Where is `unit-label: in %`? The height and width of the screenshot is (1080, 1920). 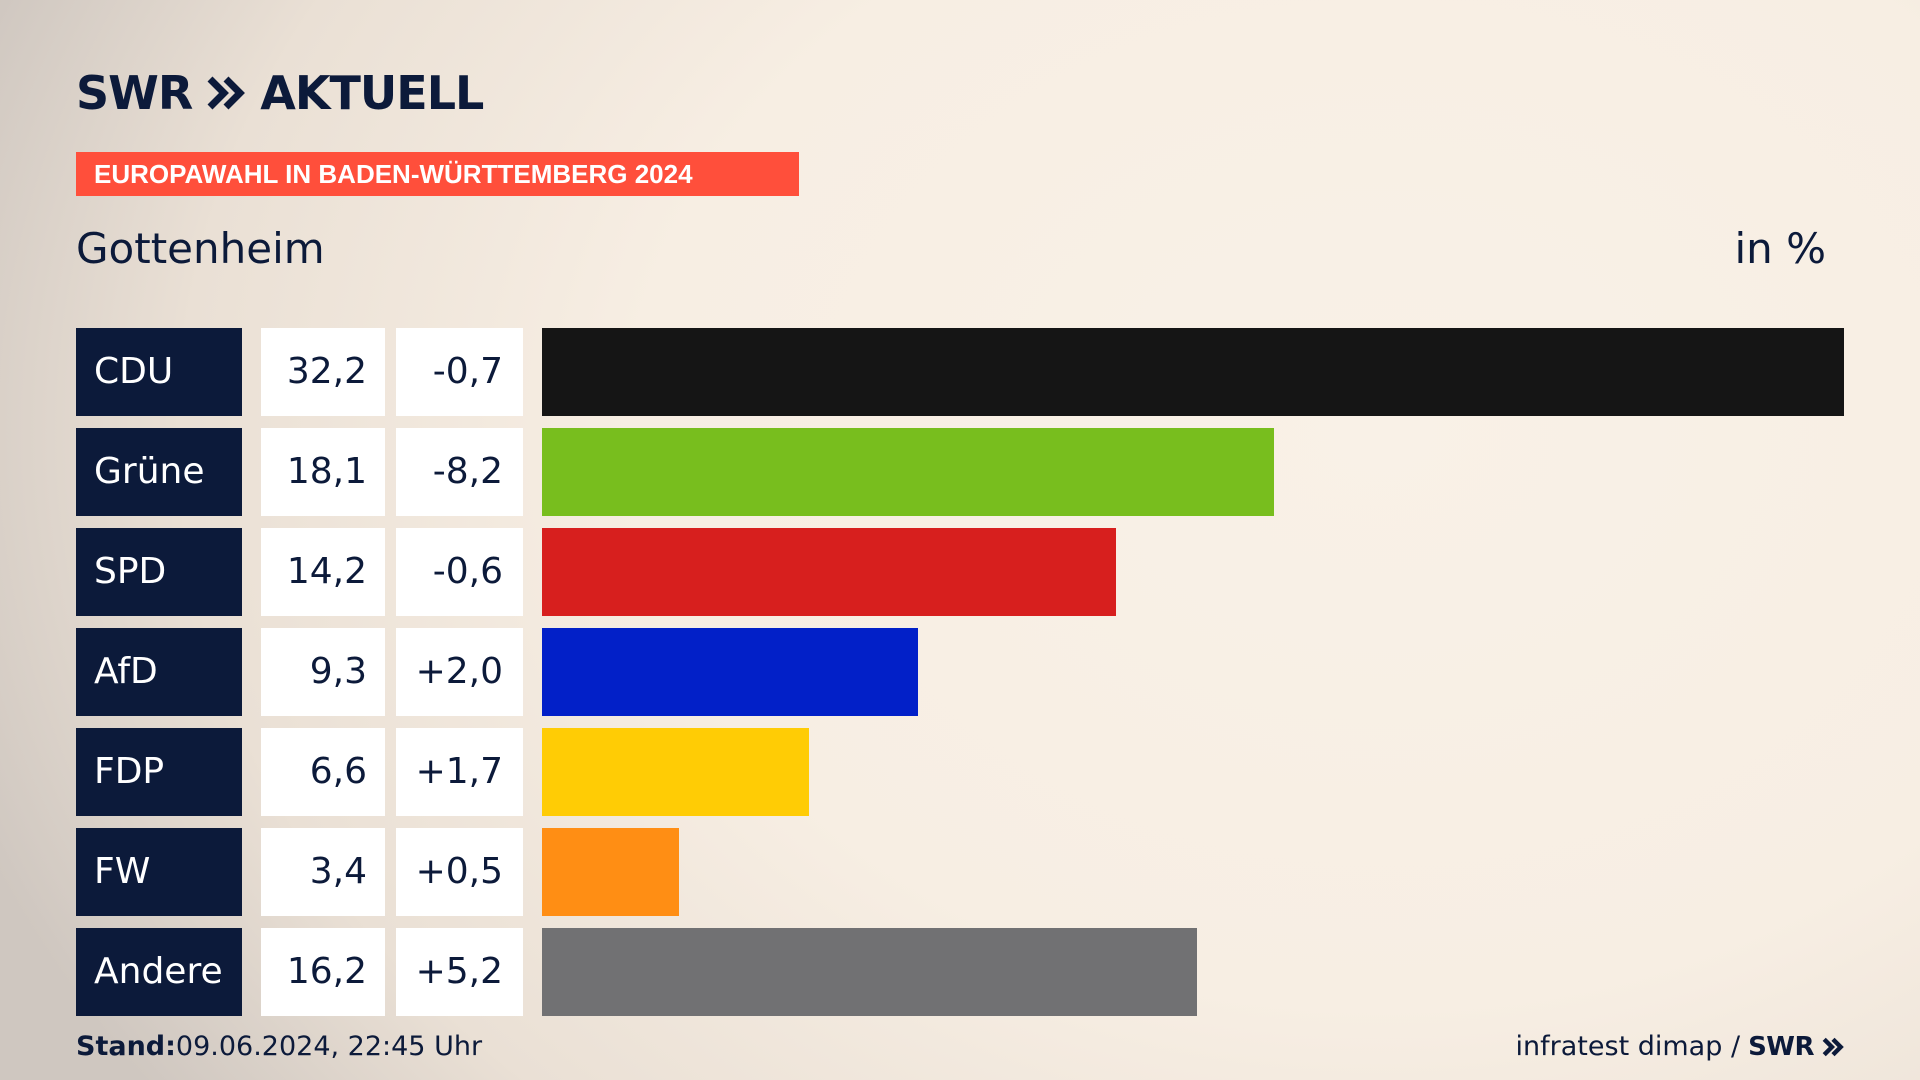 unit-label: in % is located at coordinates (1780, 248).